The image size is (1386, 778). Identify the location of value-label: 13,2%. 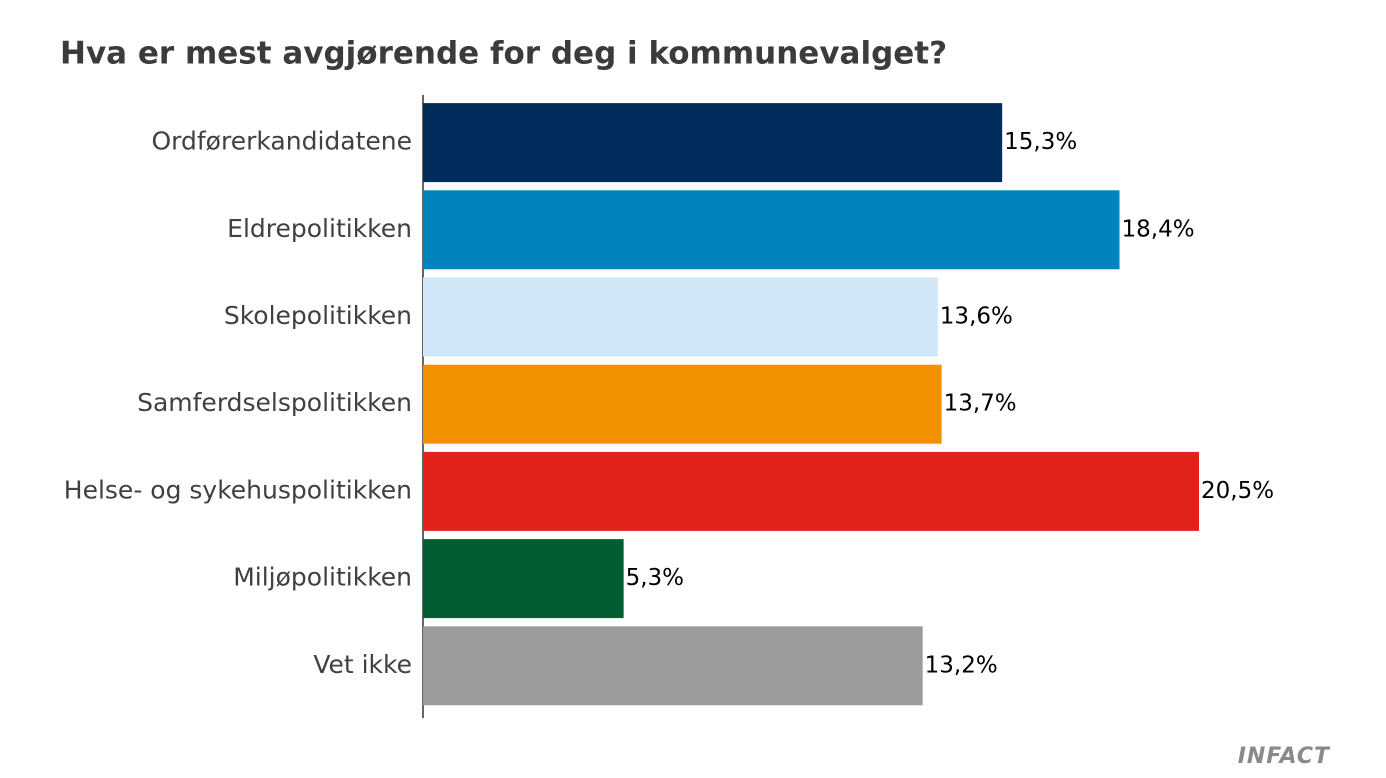
(961, 665).